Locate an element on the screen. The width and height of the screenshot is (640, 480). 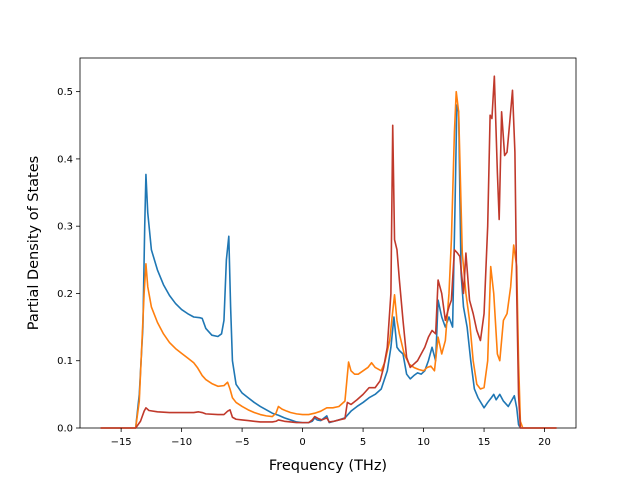
y-tick-label: 0.1 is located at coordinates (65, 361).